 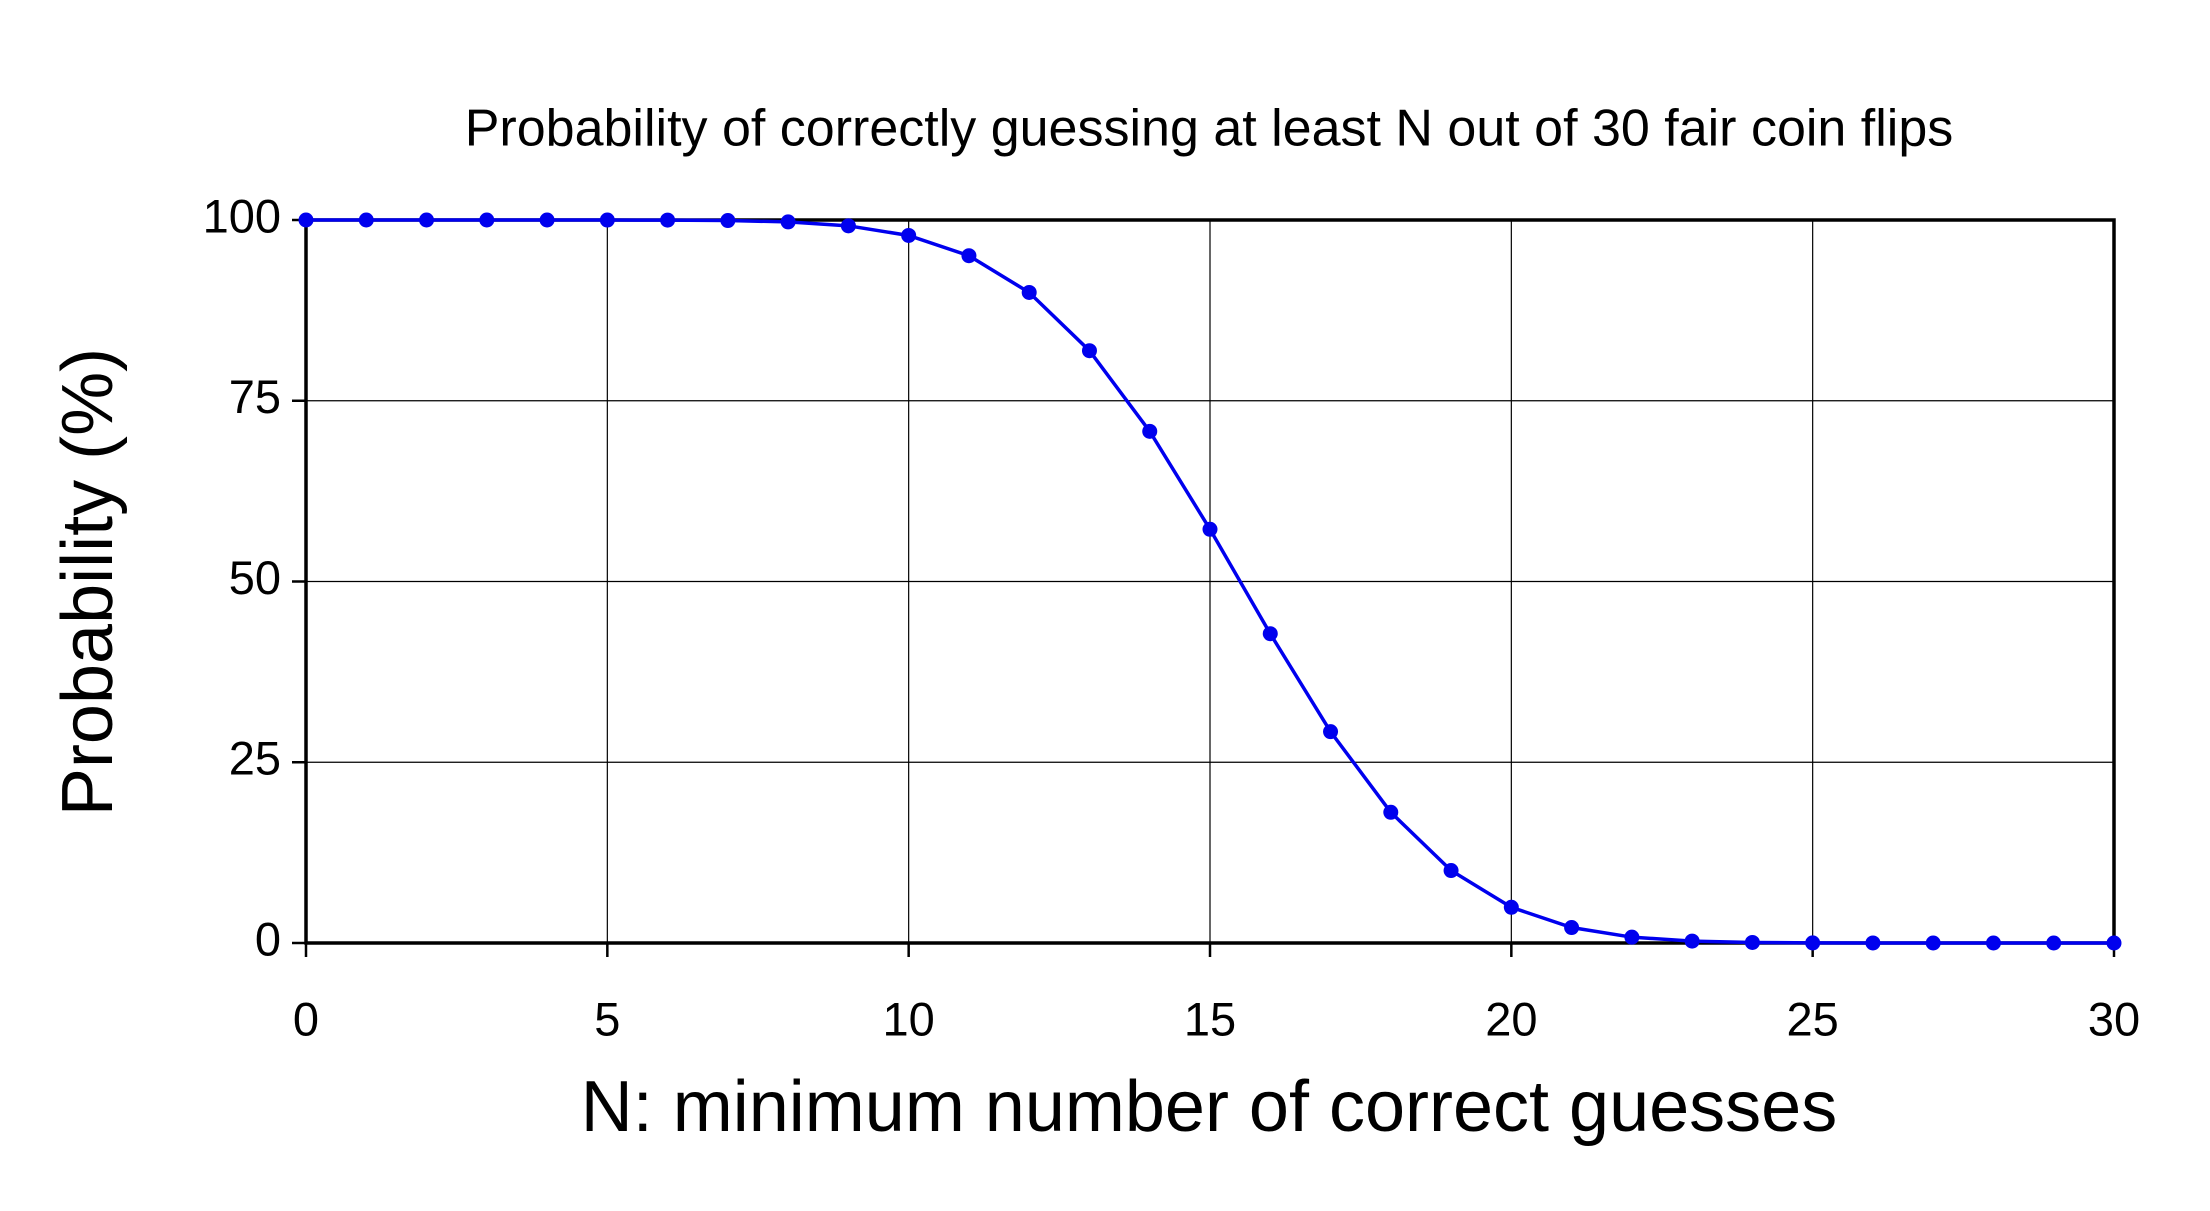 What do you see at coordinates (88, 582) in the screenshot?
I see `y-axis-label: Probability (%)` at bounding box center [88, 582].